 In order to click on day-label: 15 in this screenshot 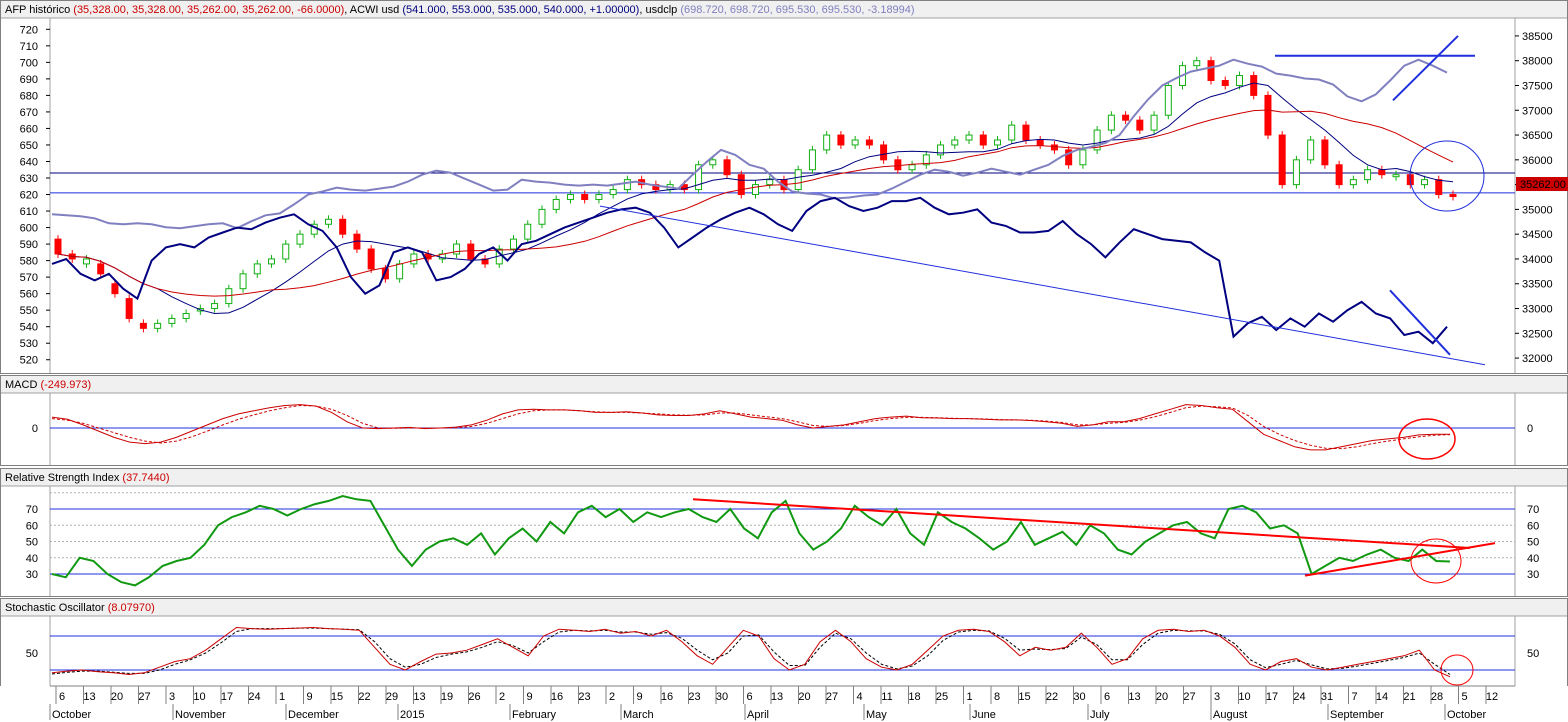, I will do `click(337, 697)`.